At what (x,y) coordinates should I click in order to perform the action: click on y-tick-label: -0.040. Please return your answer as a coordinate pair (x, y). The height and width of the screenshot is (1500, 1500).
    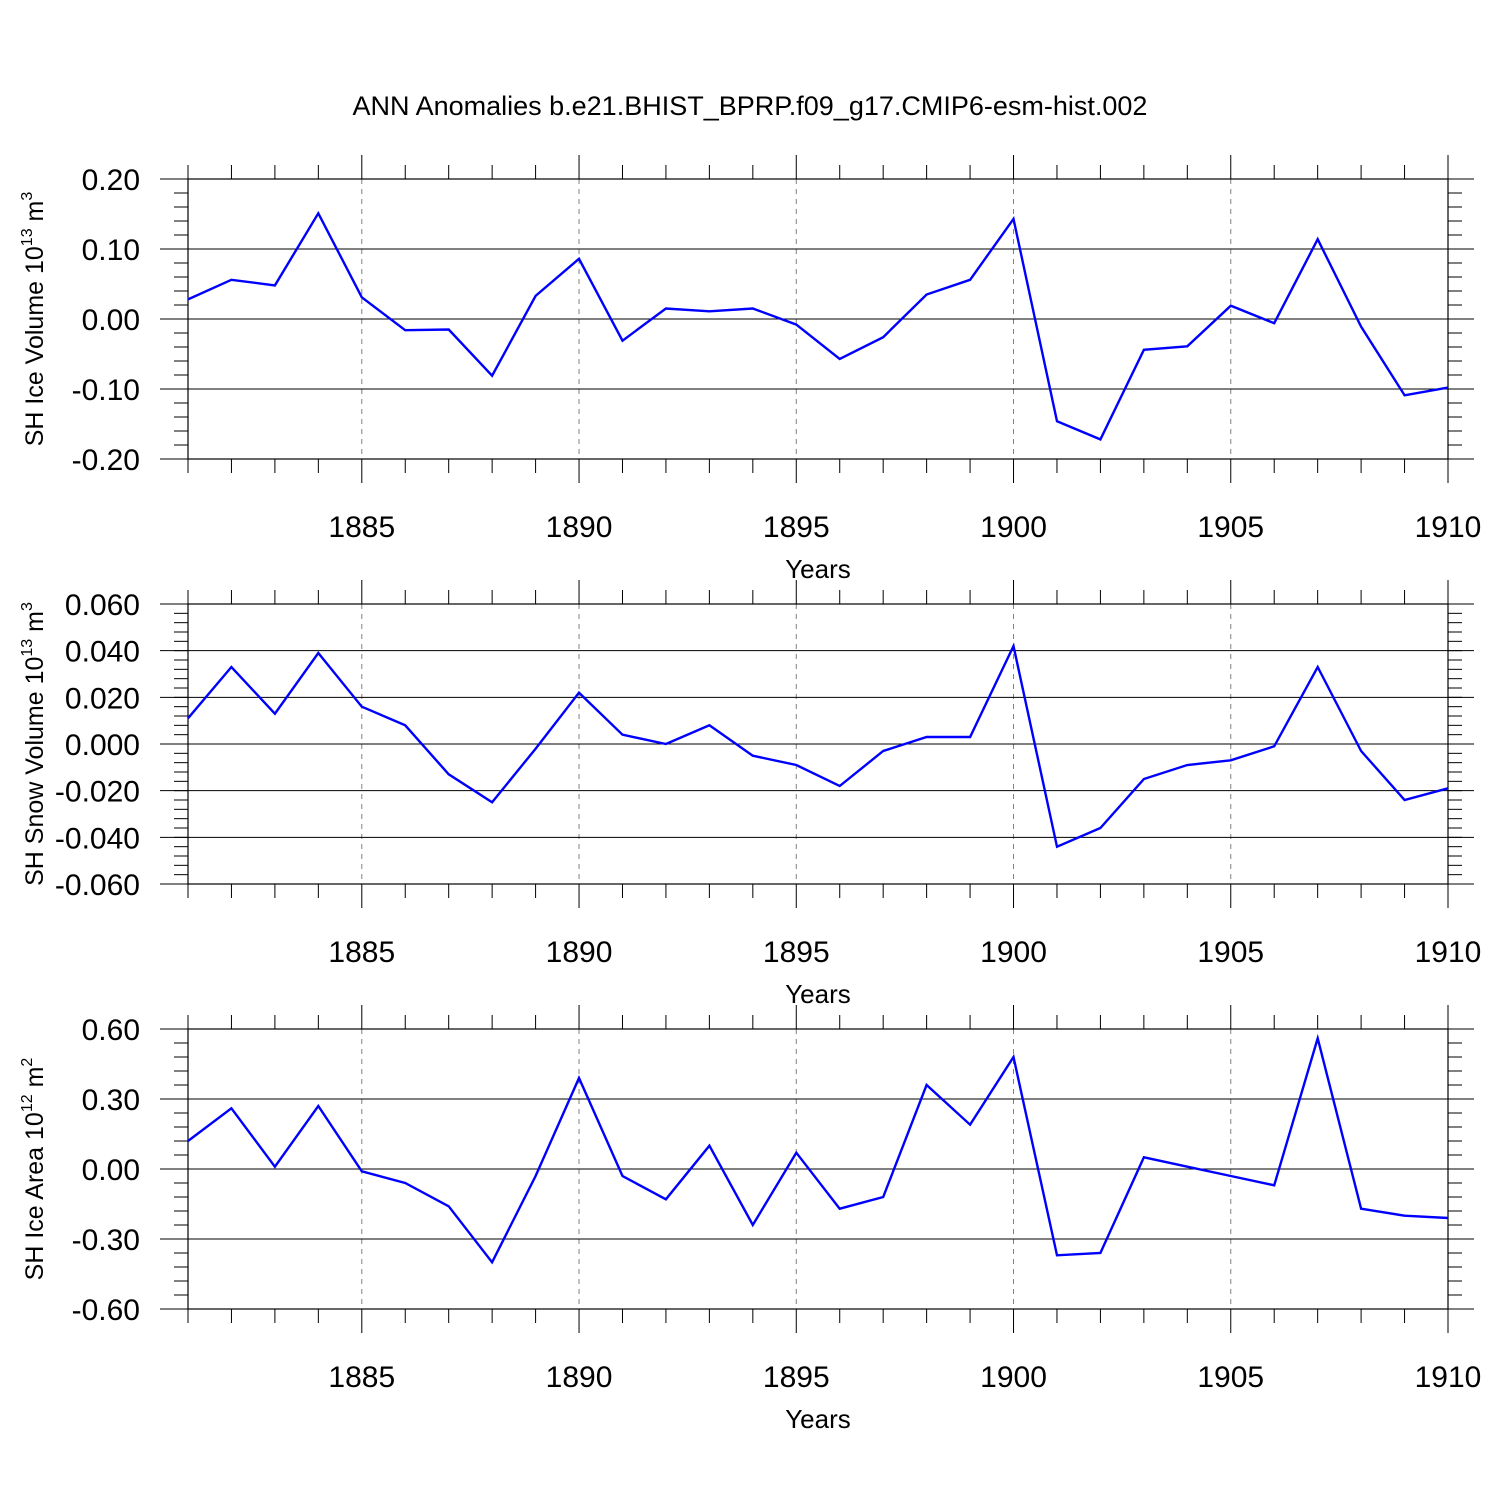
    Looking at the image, I should click on (97, 838).